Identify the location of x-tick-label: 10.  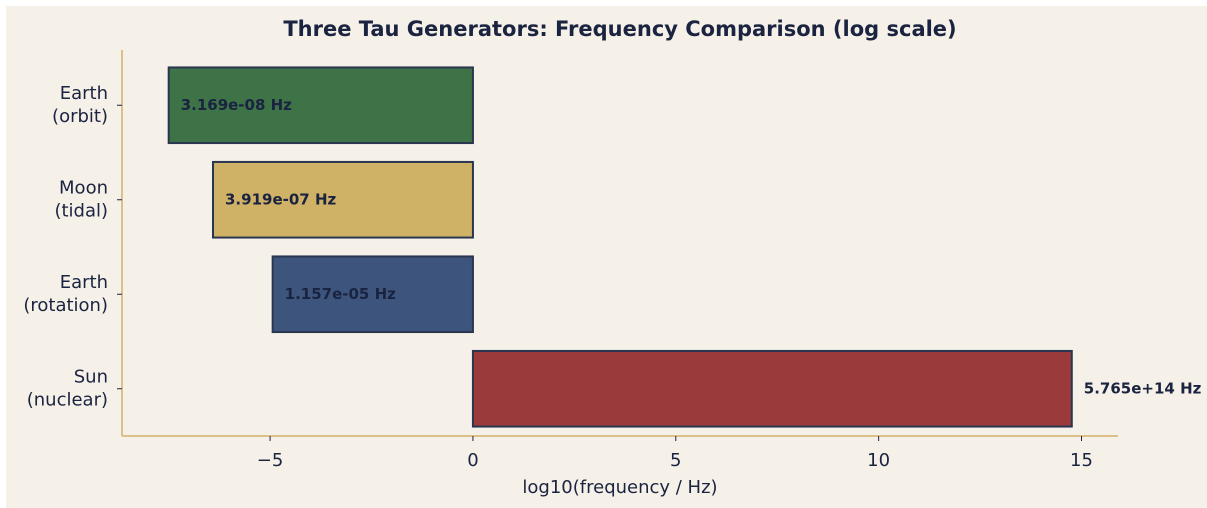
(878, 460).